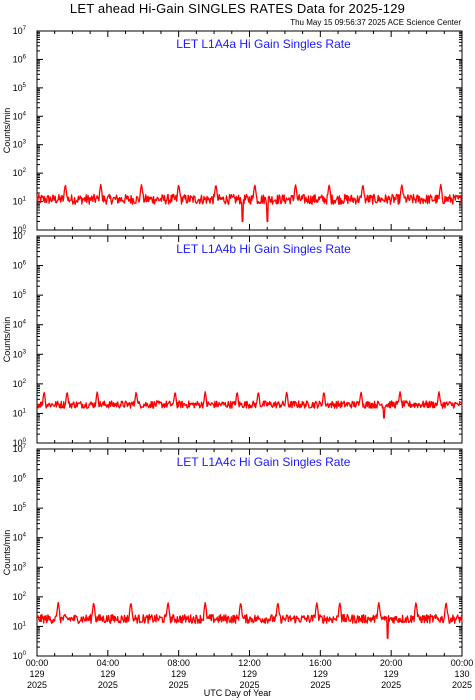 The height and width of the screenshot is (700, 475). What do you see at coordinates (249, 663) in the screenshot?
I see `x-tick-label-time: 12:00` at bounding box center [249, 663].